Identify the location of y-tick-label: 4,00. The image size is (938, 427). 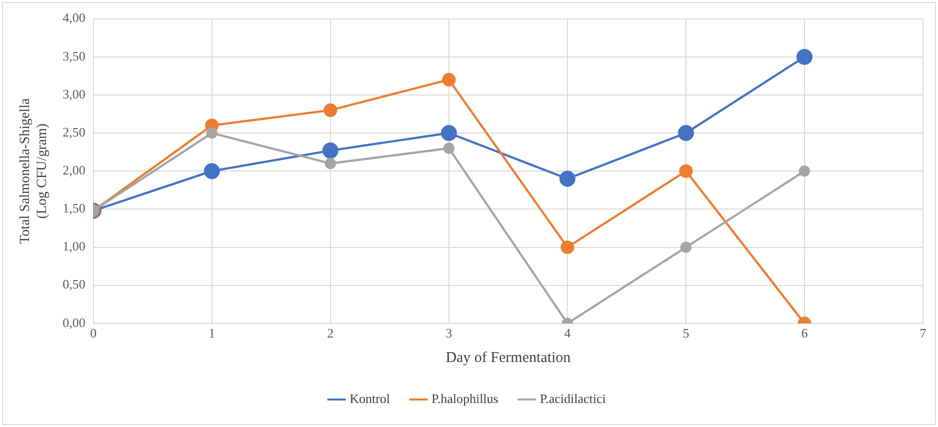
(74, 18).